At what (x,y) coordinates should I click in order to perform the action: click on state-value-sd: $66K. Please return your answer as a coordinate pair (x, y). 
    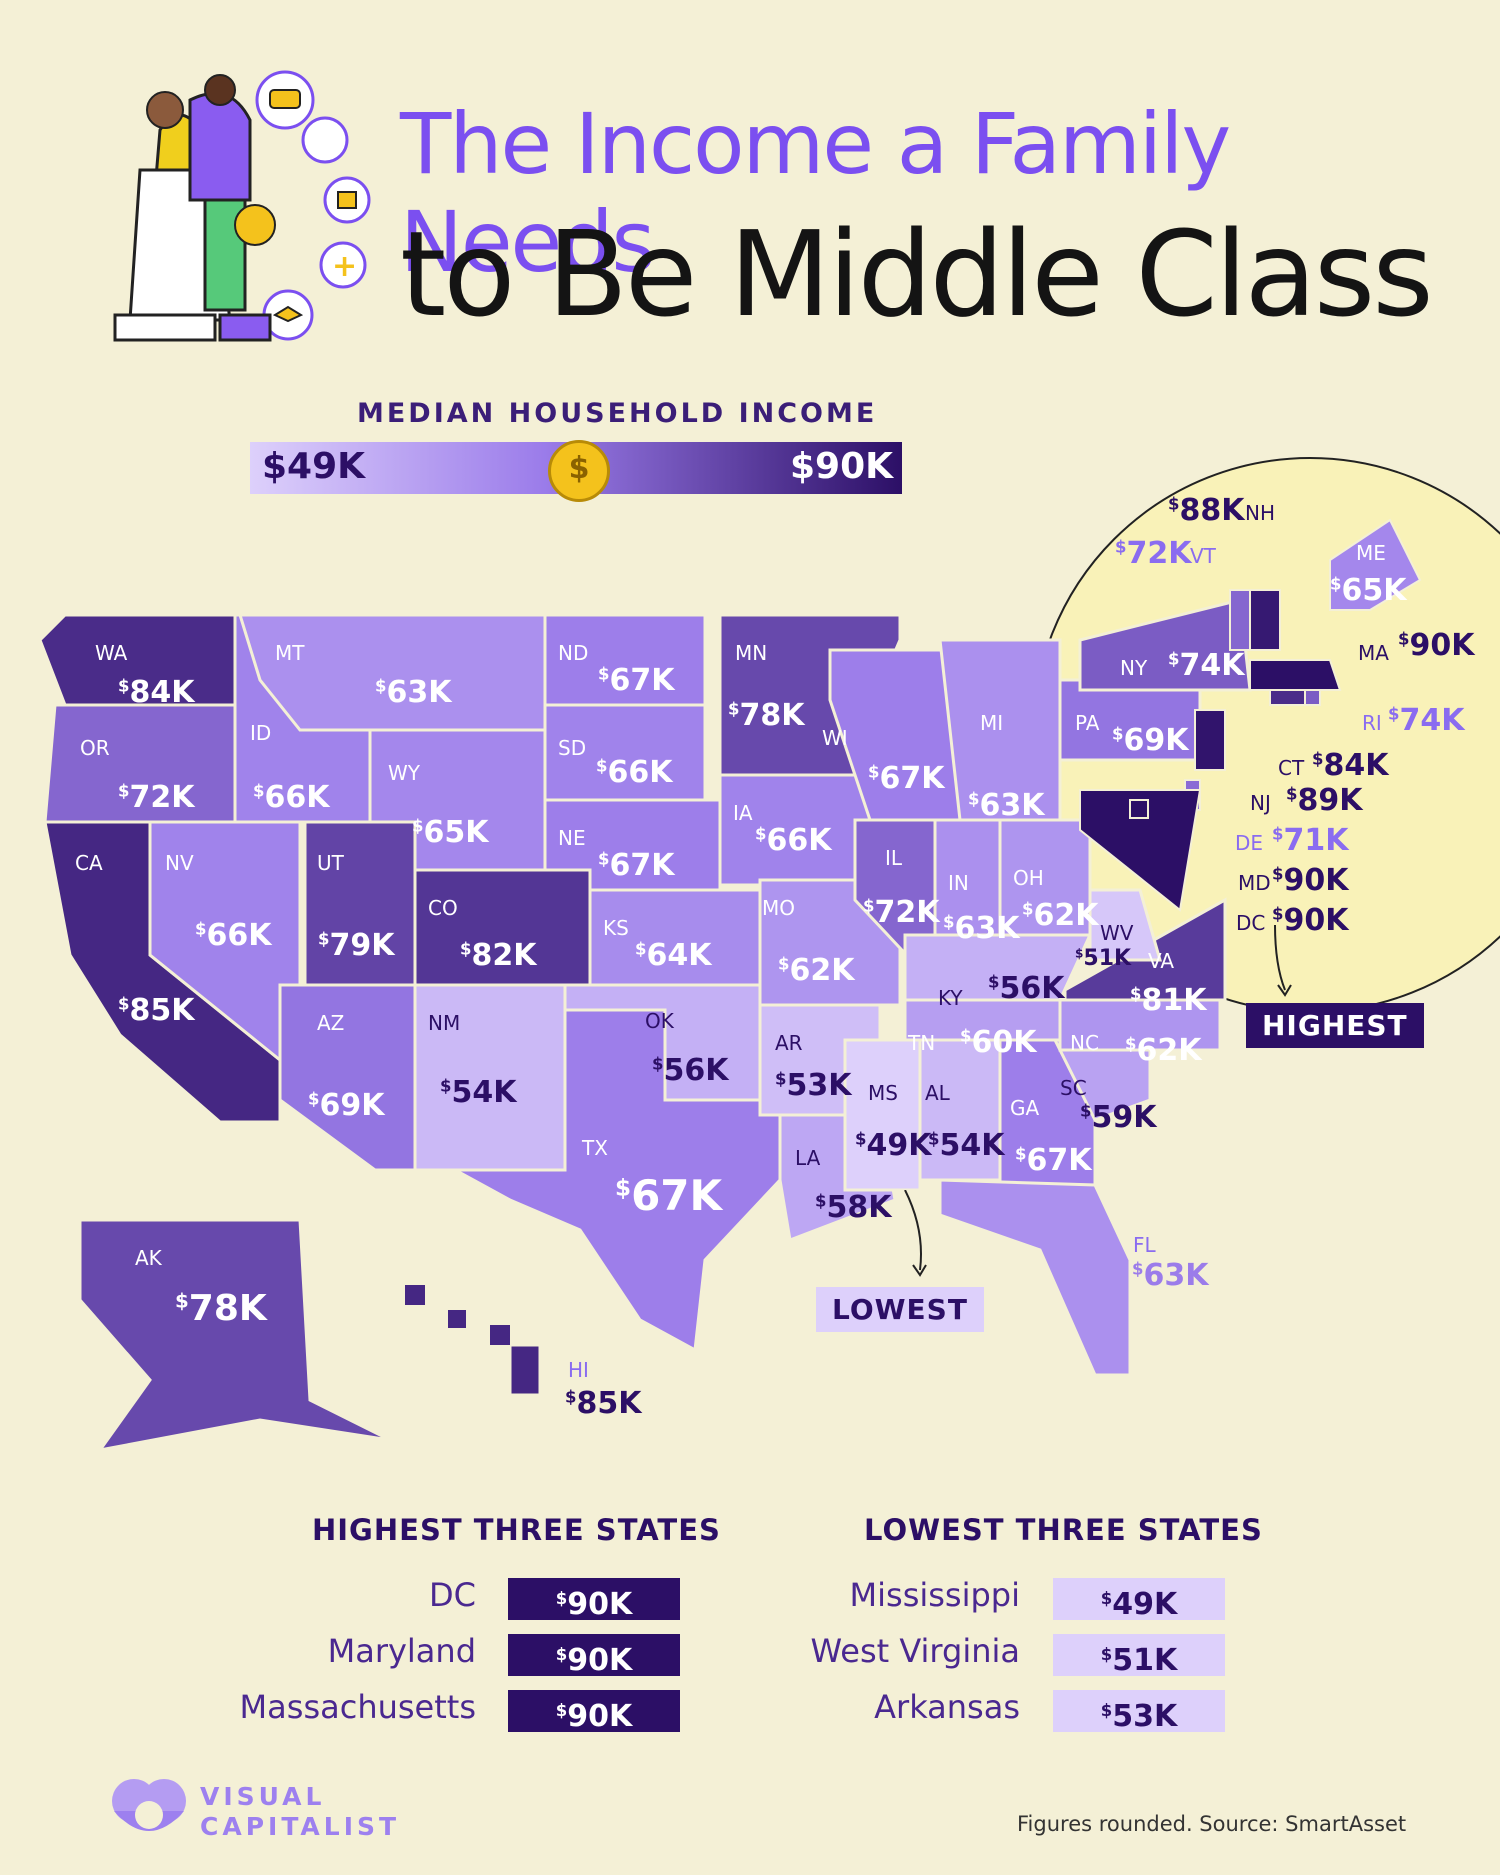
    Looking at the image, I should click on (635, 772).